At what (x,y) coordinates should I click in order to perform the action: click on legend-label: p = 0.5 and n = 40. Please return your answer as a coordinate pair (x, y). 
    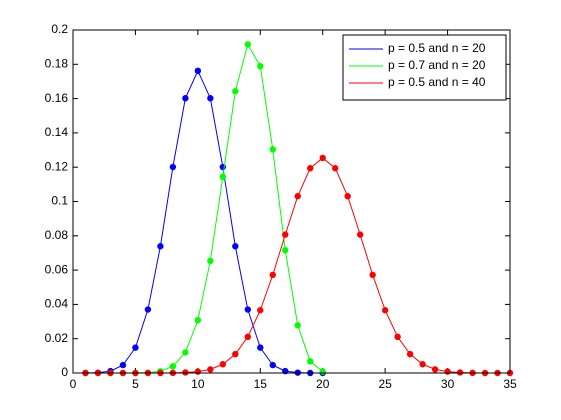
    Looking at the image, I should click on (437, 82).